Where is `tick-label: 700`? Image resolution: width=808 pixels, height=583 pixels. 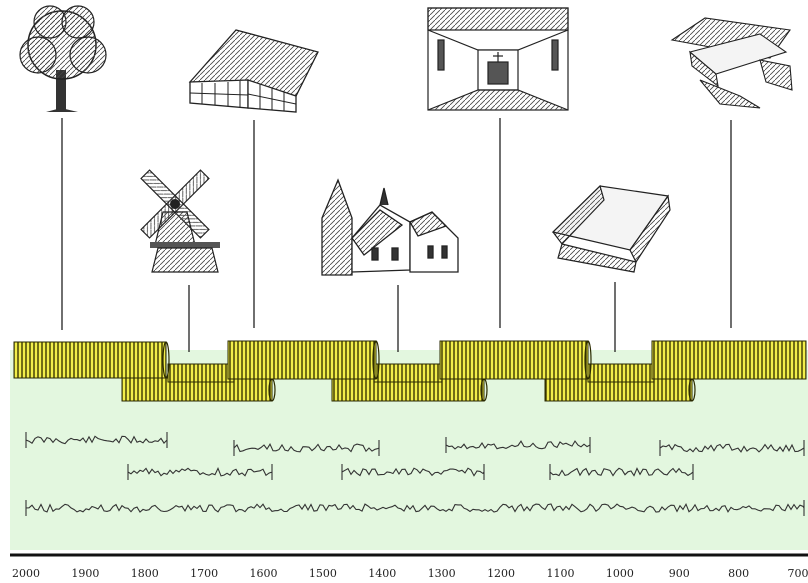 tick-label: 700 is located at coordinates (798, 573).